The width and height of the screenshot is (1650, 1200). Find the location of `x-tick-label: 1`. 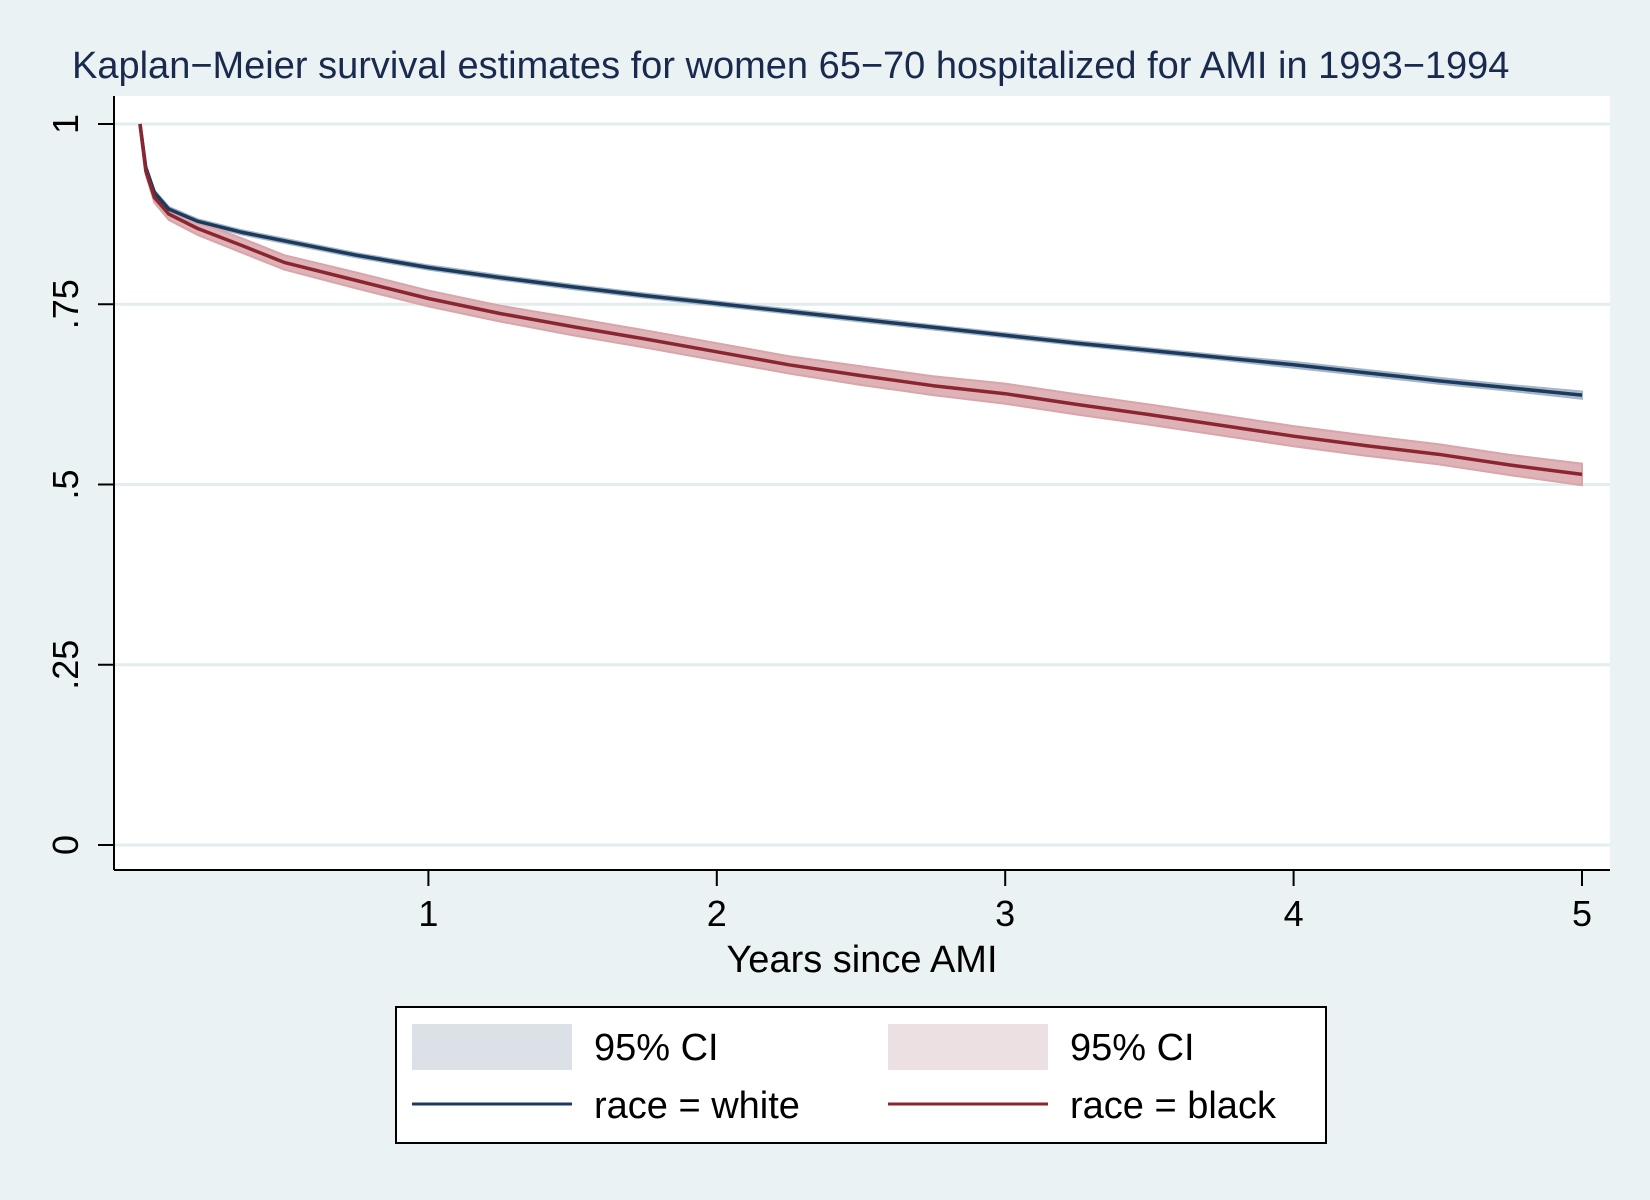

x-tick-label: 1 is located at coordinates (428, 913).